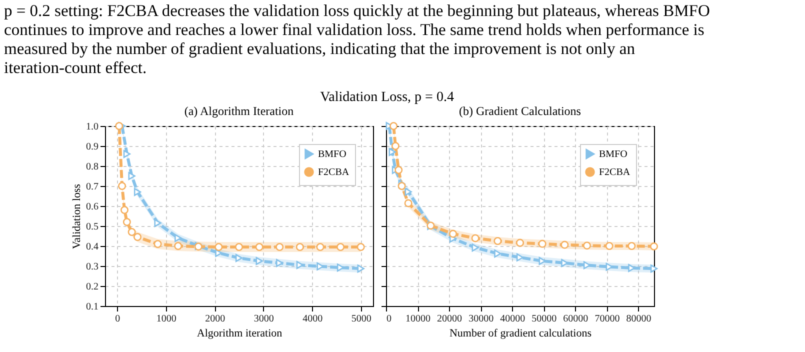  What do you see at coordinates (575, 319) in the screenshot?
I see `x-tick-label: 60000` at bounding box center [575, 319].